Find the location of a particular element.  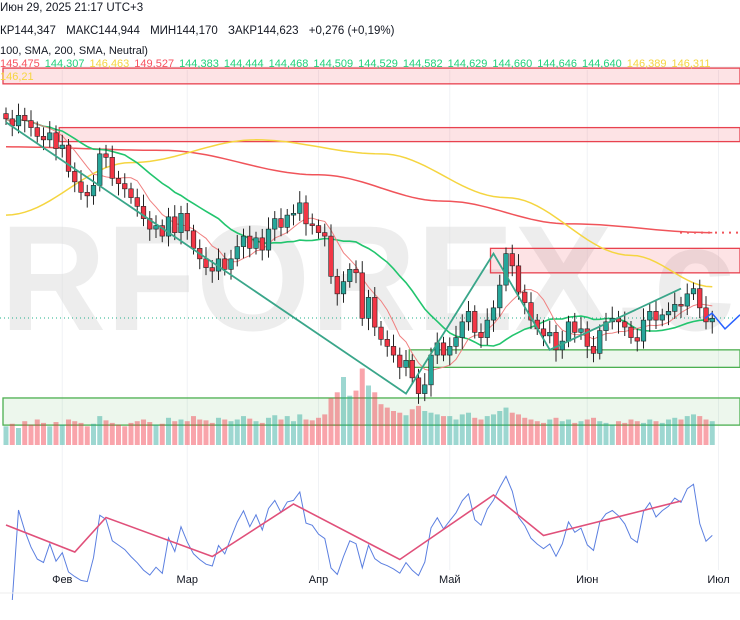

close-value: ЗАКР144,623 is located at coordinates (263, 31).